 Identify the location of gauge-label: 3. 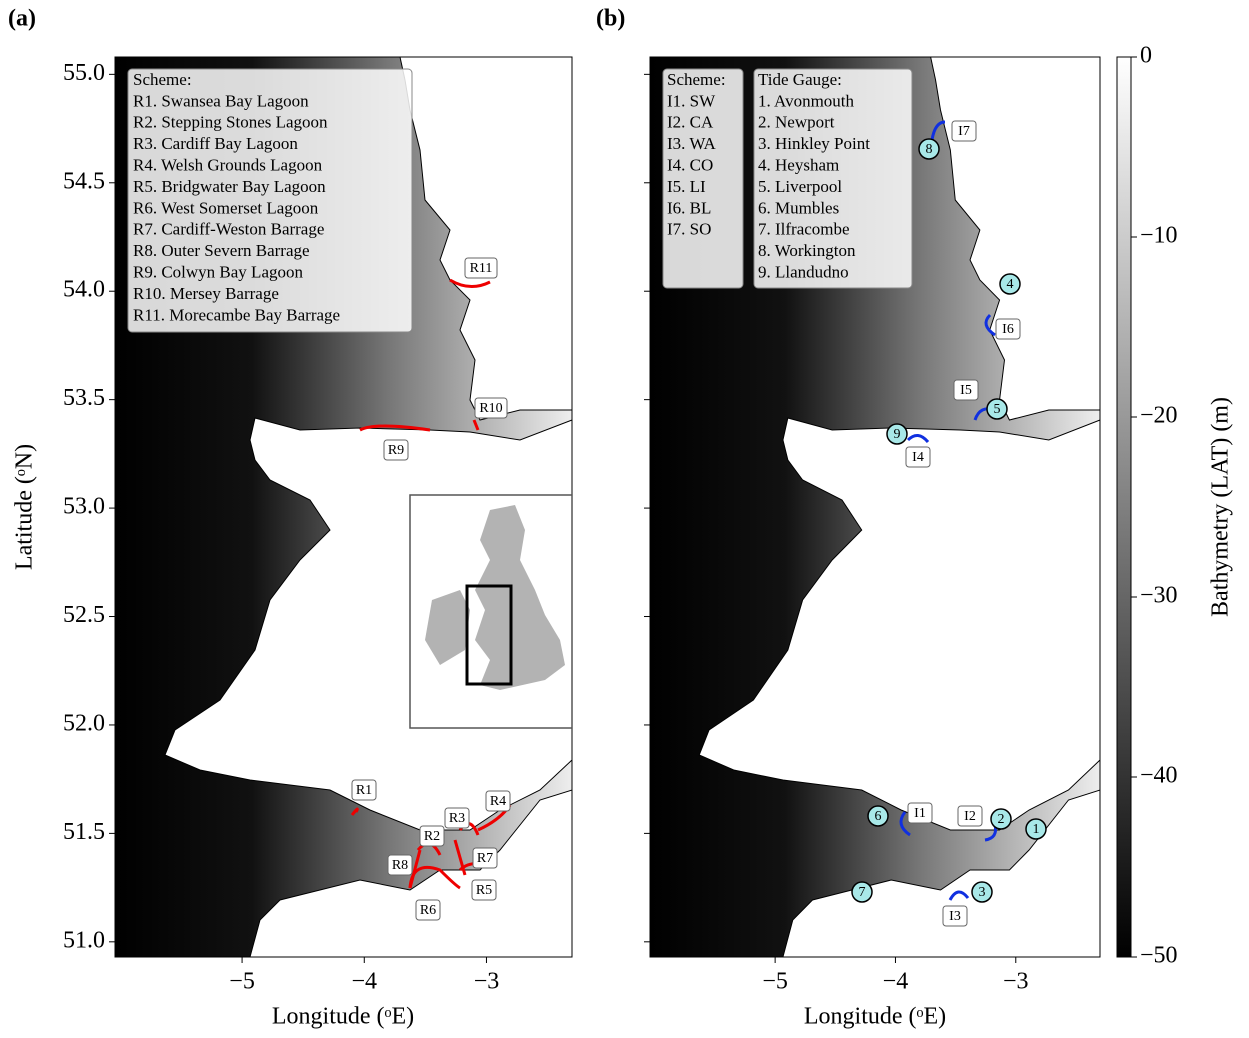
(982, 892).